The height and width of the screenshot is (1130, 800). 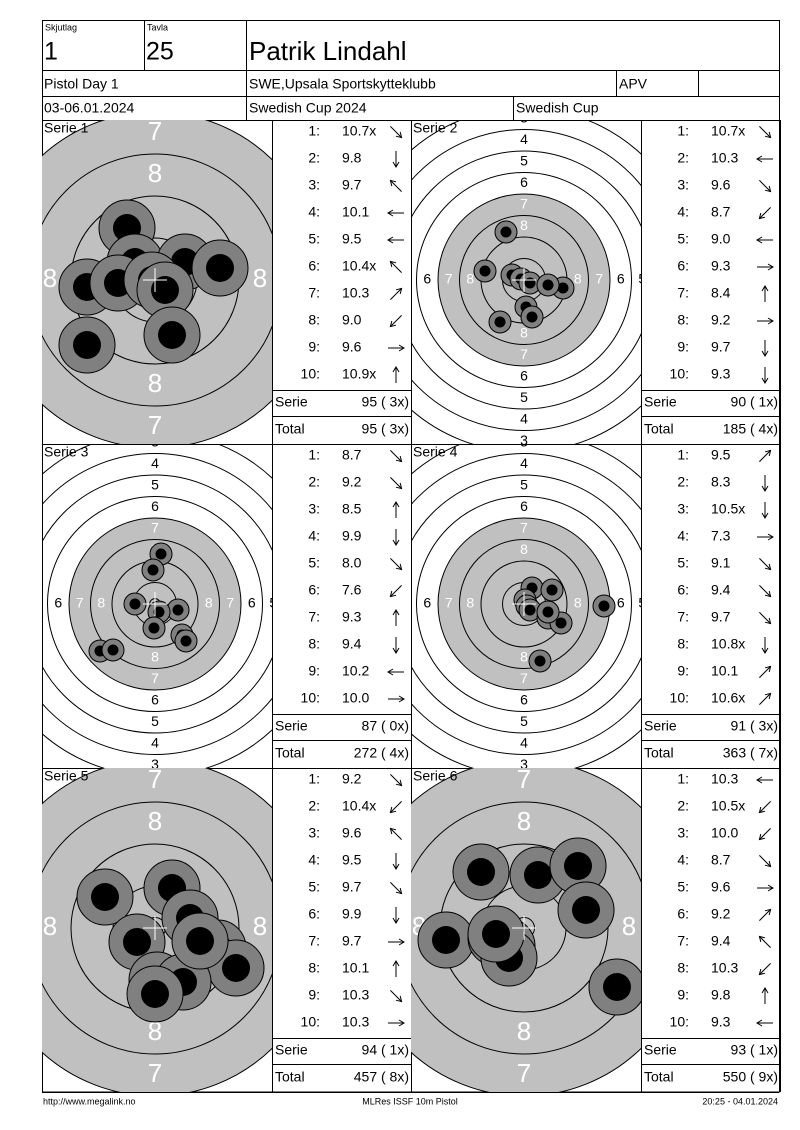 What do you see at coordinates (155, 484) in the screenshot?
I see `ring-label: 5` at bounding box center [155, 484].